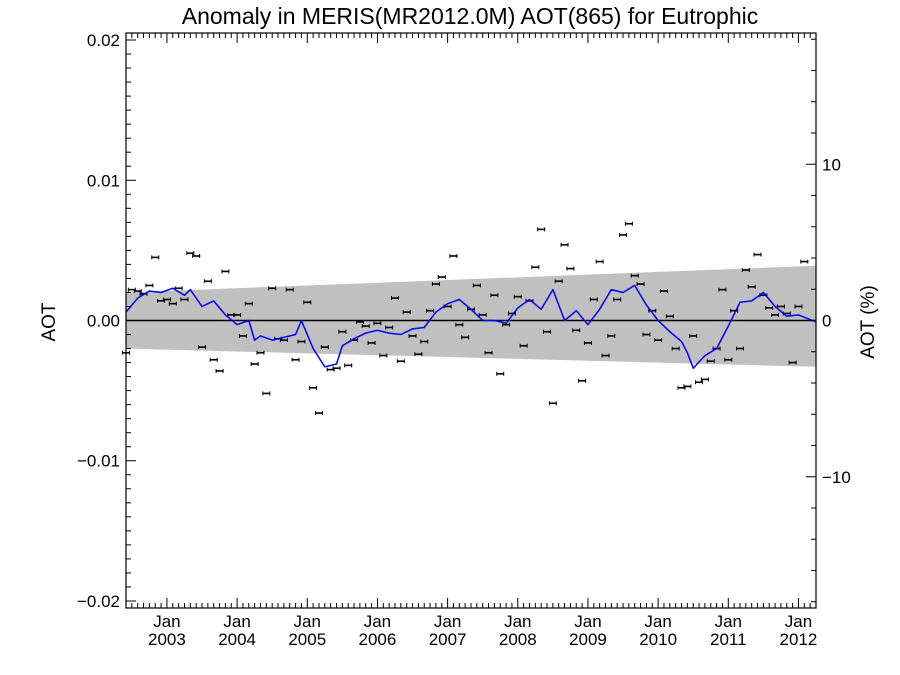 The width and height of the screenshot is (900, 675). Describe the element at coordinates (799, 639) in the screenshot. I see `x-tick-year: 2012` at that location.